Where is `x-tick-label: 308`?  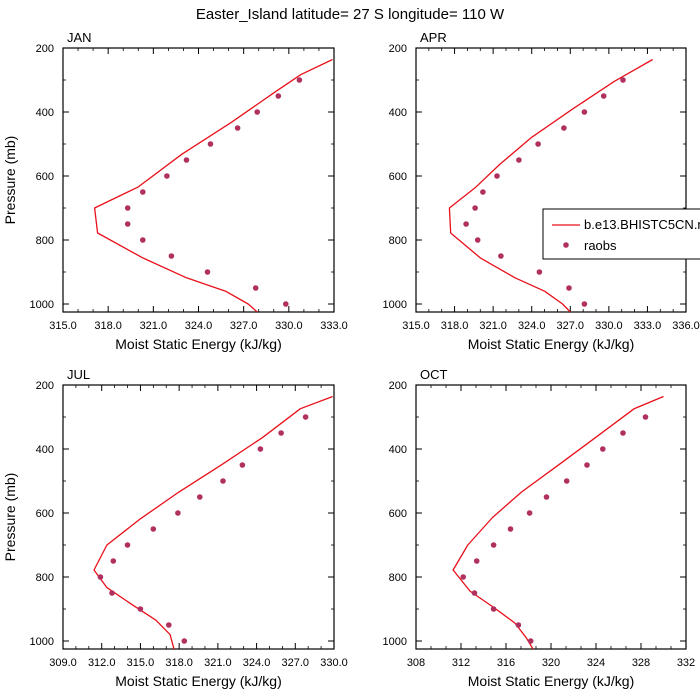
x-tick-label: 308 is located at coordinates (416, 663).